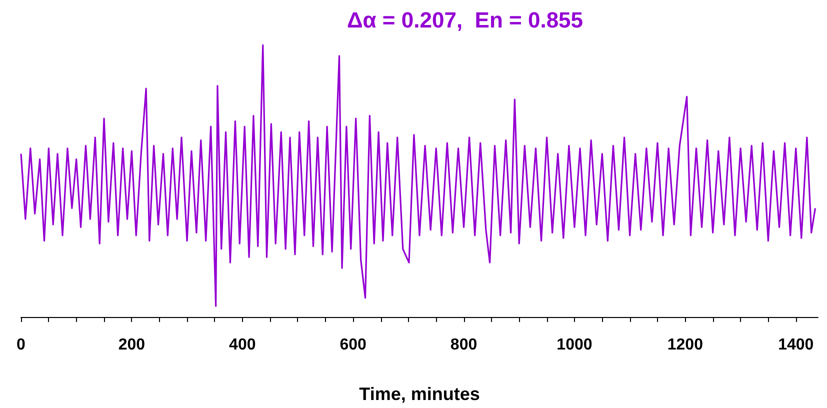 Image resolution: width=827 pixels, height=408 pixels. Describe the element at coordinates (574, 345) in the screenshot. I see `x-tick-label: 1000` at that location.